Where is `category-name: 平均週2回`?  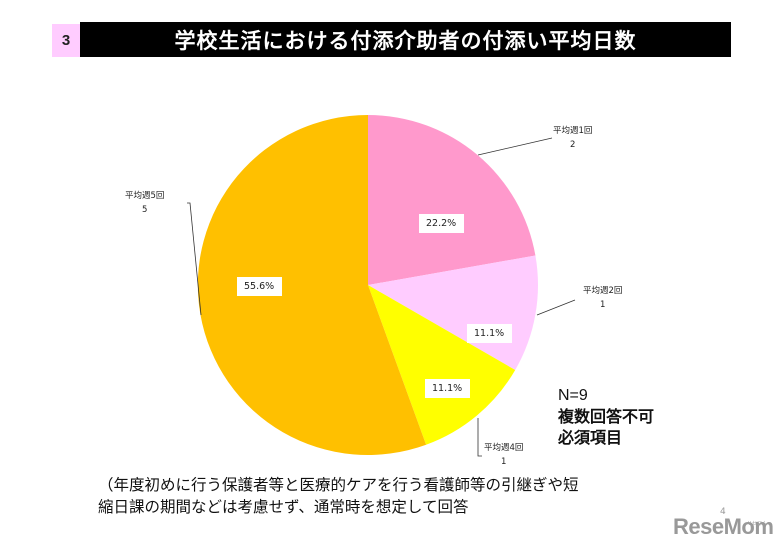
category-name: 平均週2回 is located at coordinates (603, 291).